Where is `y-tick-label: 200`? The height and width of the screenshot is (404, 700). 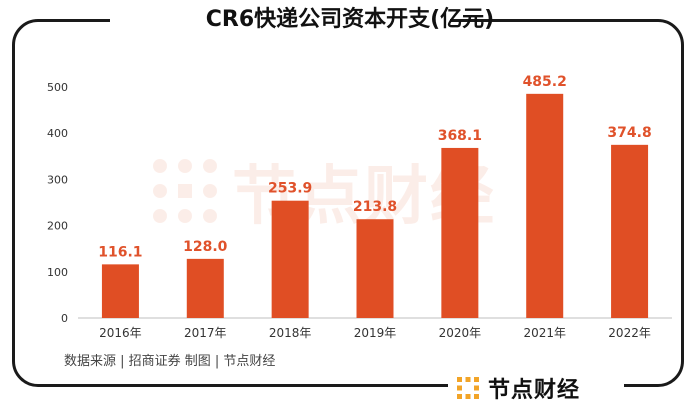 y-tick-label: 200 is located at coordinates (57, 226).